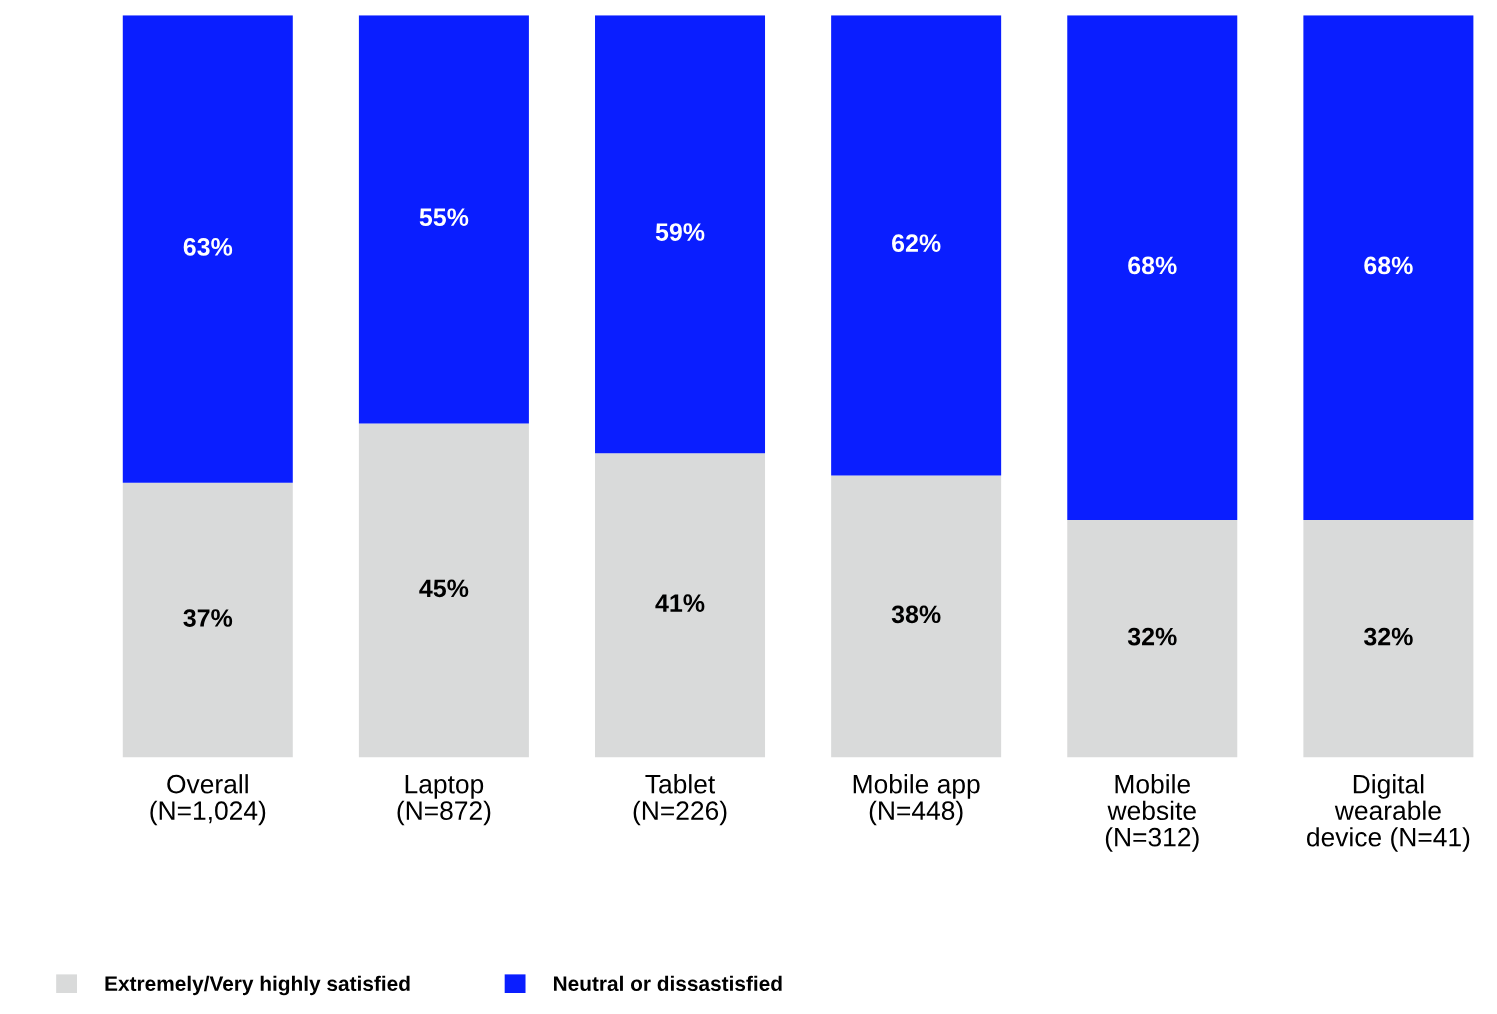 The width and height of the screenshot is (1497, 1014). Describe the element at coordinates (1388, 813) in the screenshot. I see `x-tick-label: Digital wearable device (N=41)` at that location.